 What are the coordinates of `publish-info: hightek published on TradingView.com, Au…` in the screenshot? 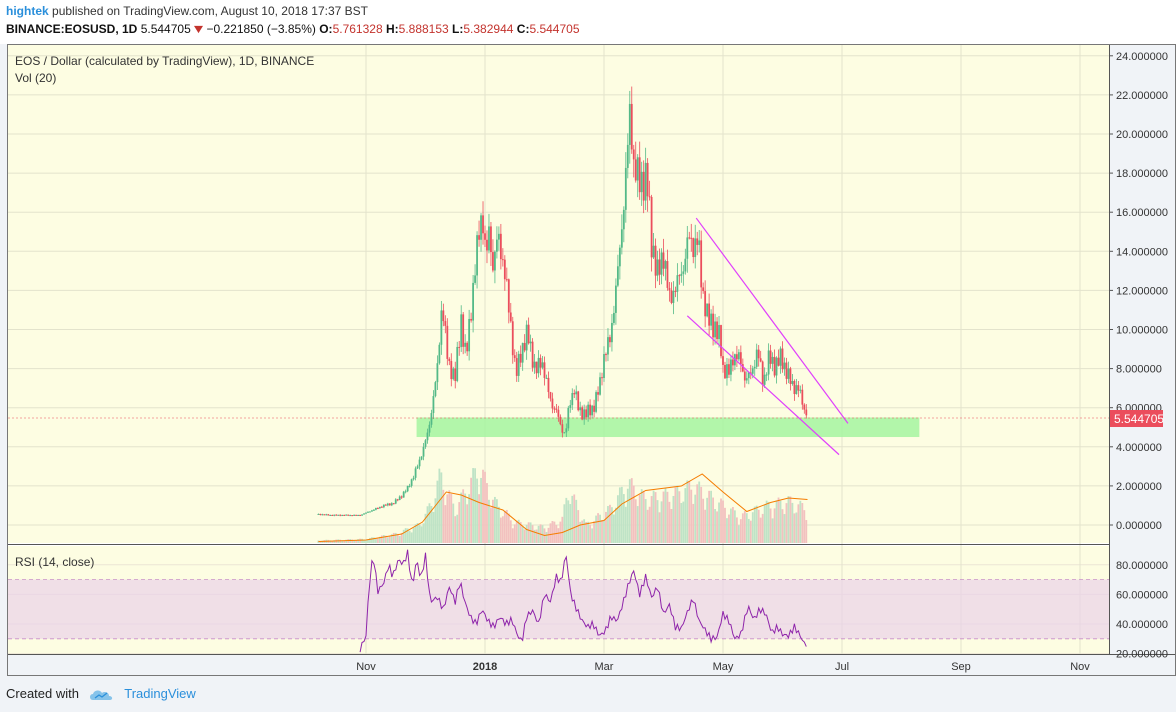 It's located at (187, 11).